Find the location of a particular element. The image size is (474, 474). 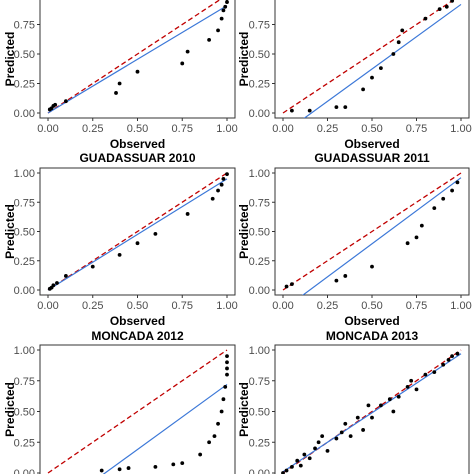

y-tick-label: 0.25 is located at coordinates (259, 262).